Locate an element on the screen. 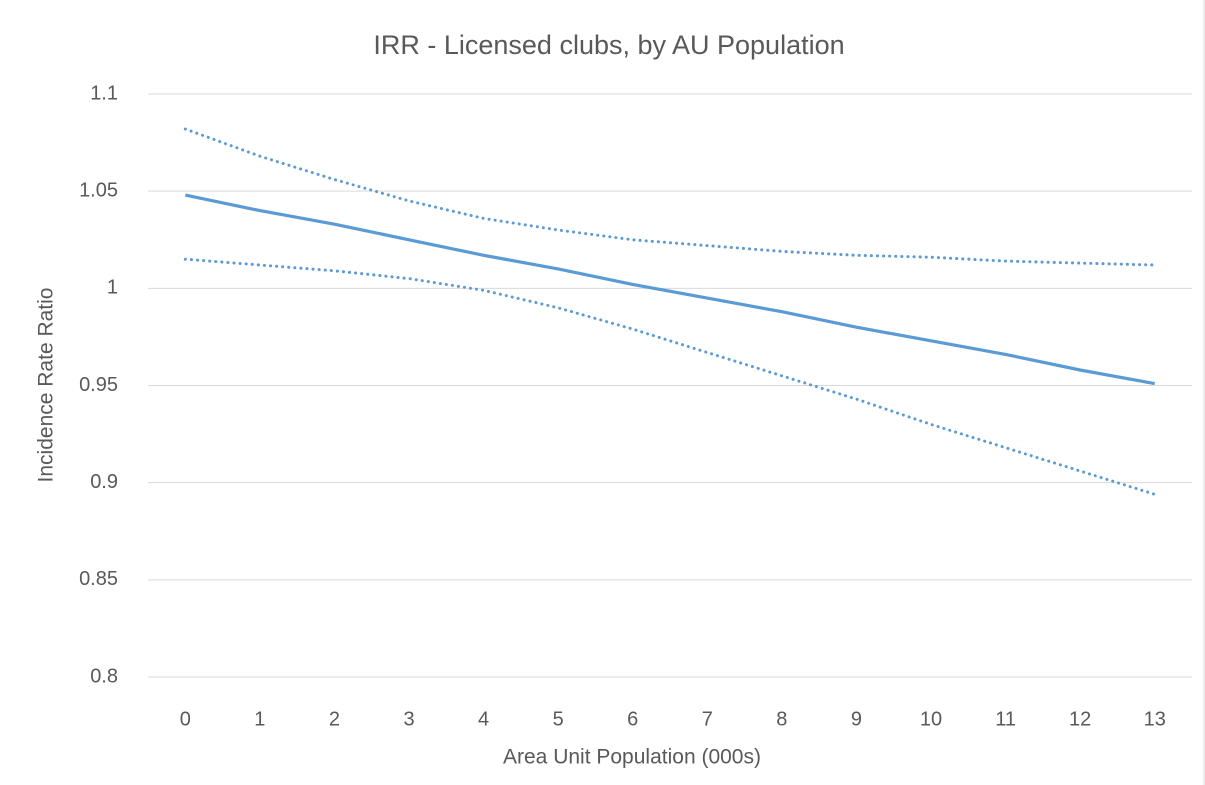 This screenshot has width=1205, height=785. y-tick-label: 0.9 is located at coordinates (104, 482).